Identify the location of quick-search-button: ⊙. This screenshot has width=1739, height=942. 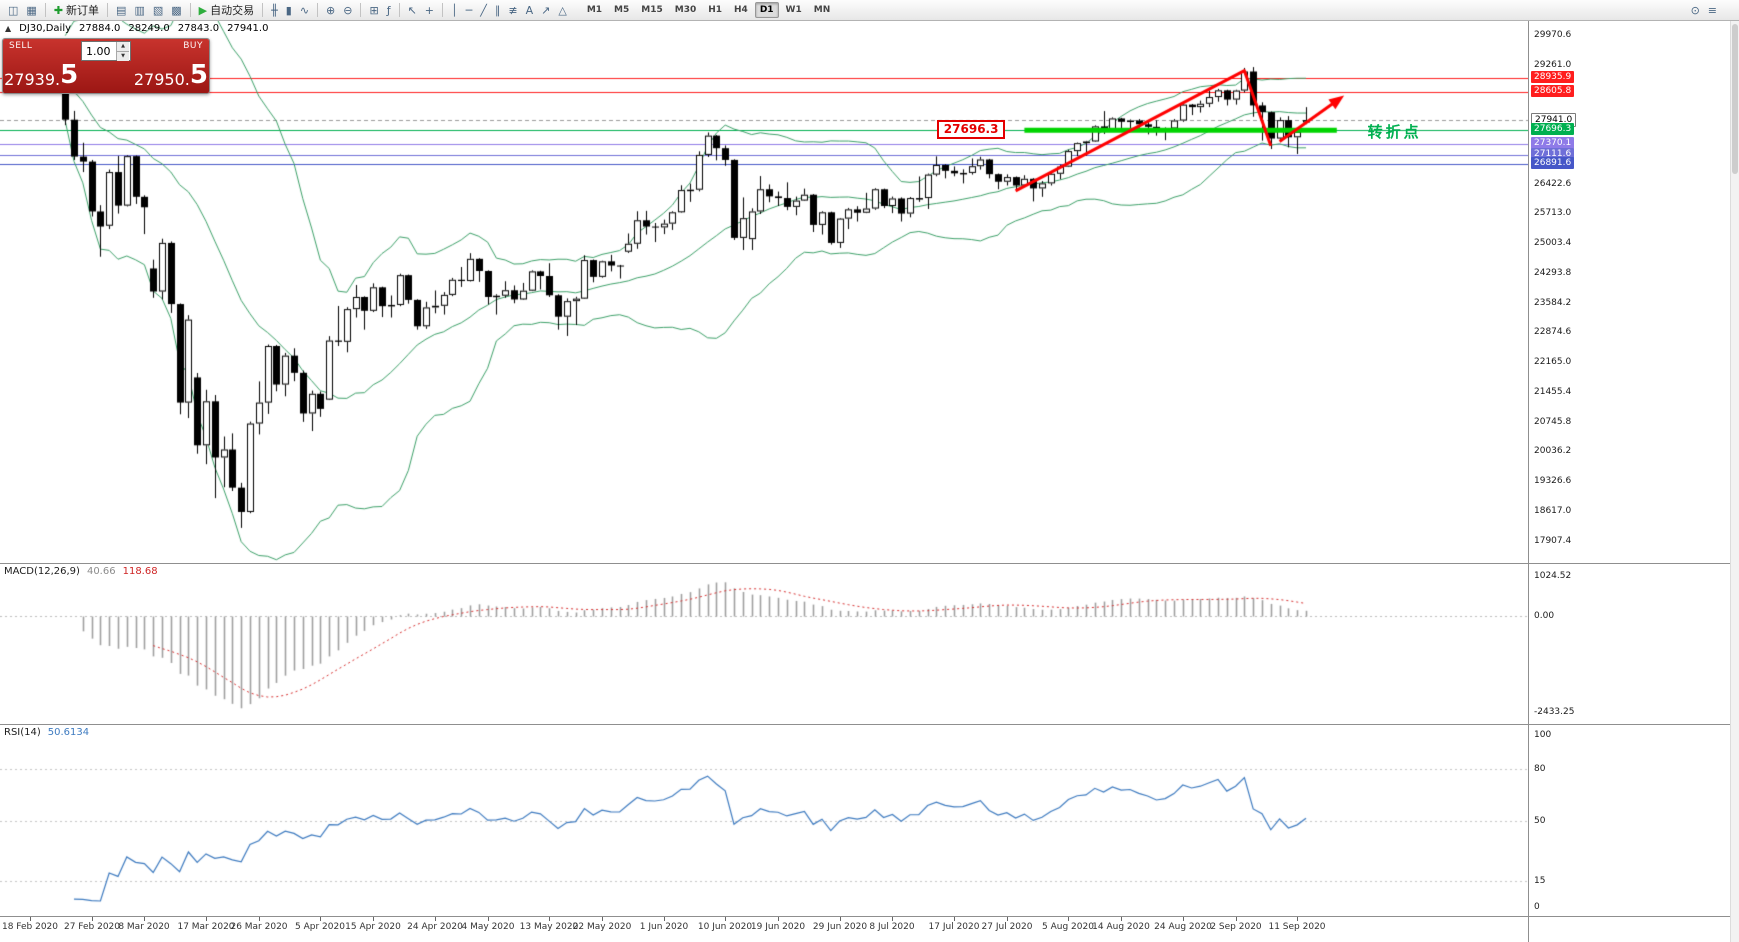
(1695, 10).